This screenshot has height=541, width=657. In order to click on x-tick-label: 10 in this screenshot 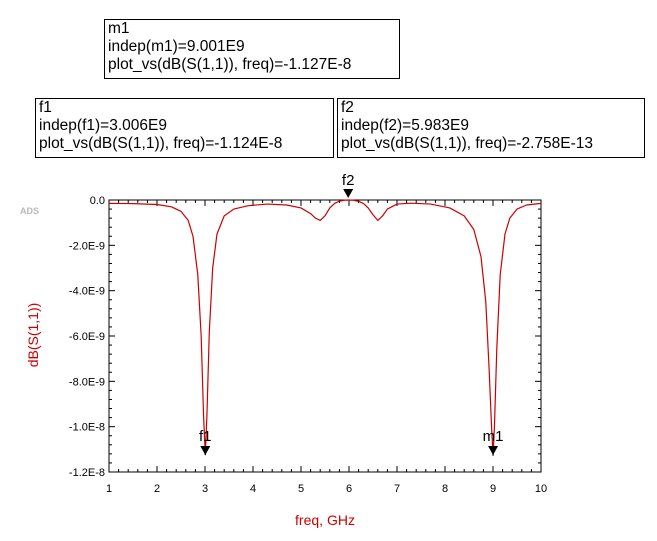, I will do `click(541, 489)`.